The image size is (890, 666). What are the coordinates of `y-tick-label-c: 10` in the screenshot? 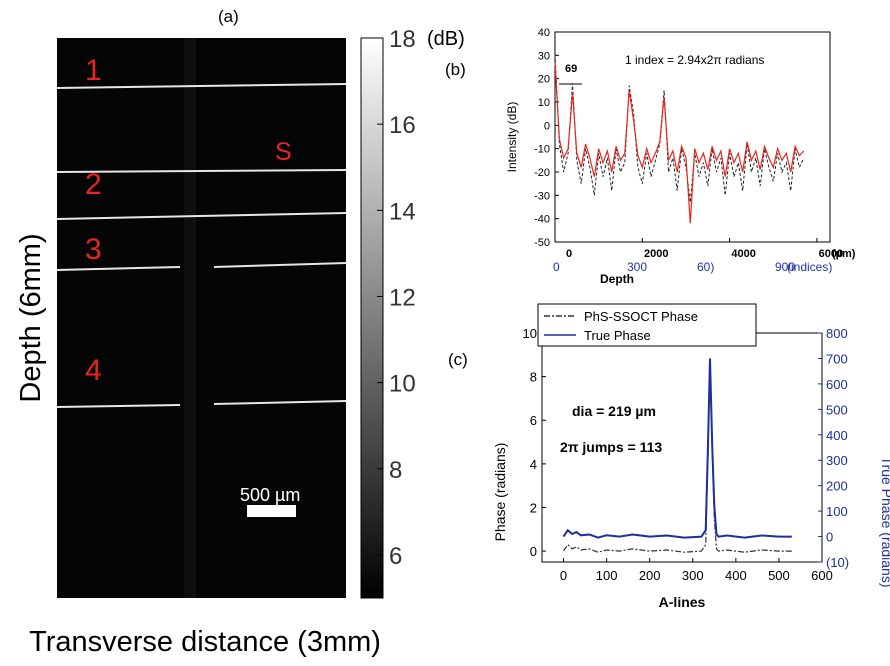 It's located at (530, 333).